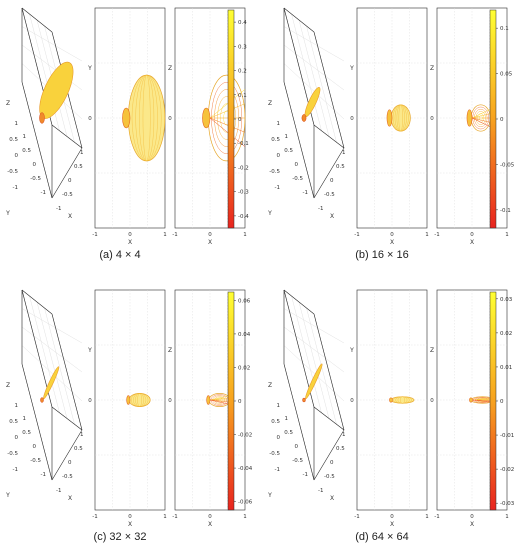 The width and height of the screenshot is (530, 550). Describe the element at coordinates (127, 408) in the screenshot. I see `view-xy: -1 0 1 X Y 0` at that location.